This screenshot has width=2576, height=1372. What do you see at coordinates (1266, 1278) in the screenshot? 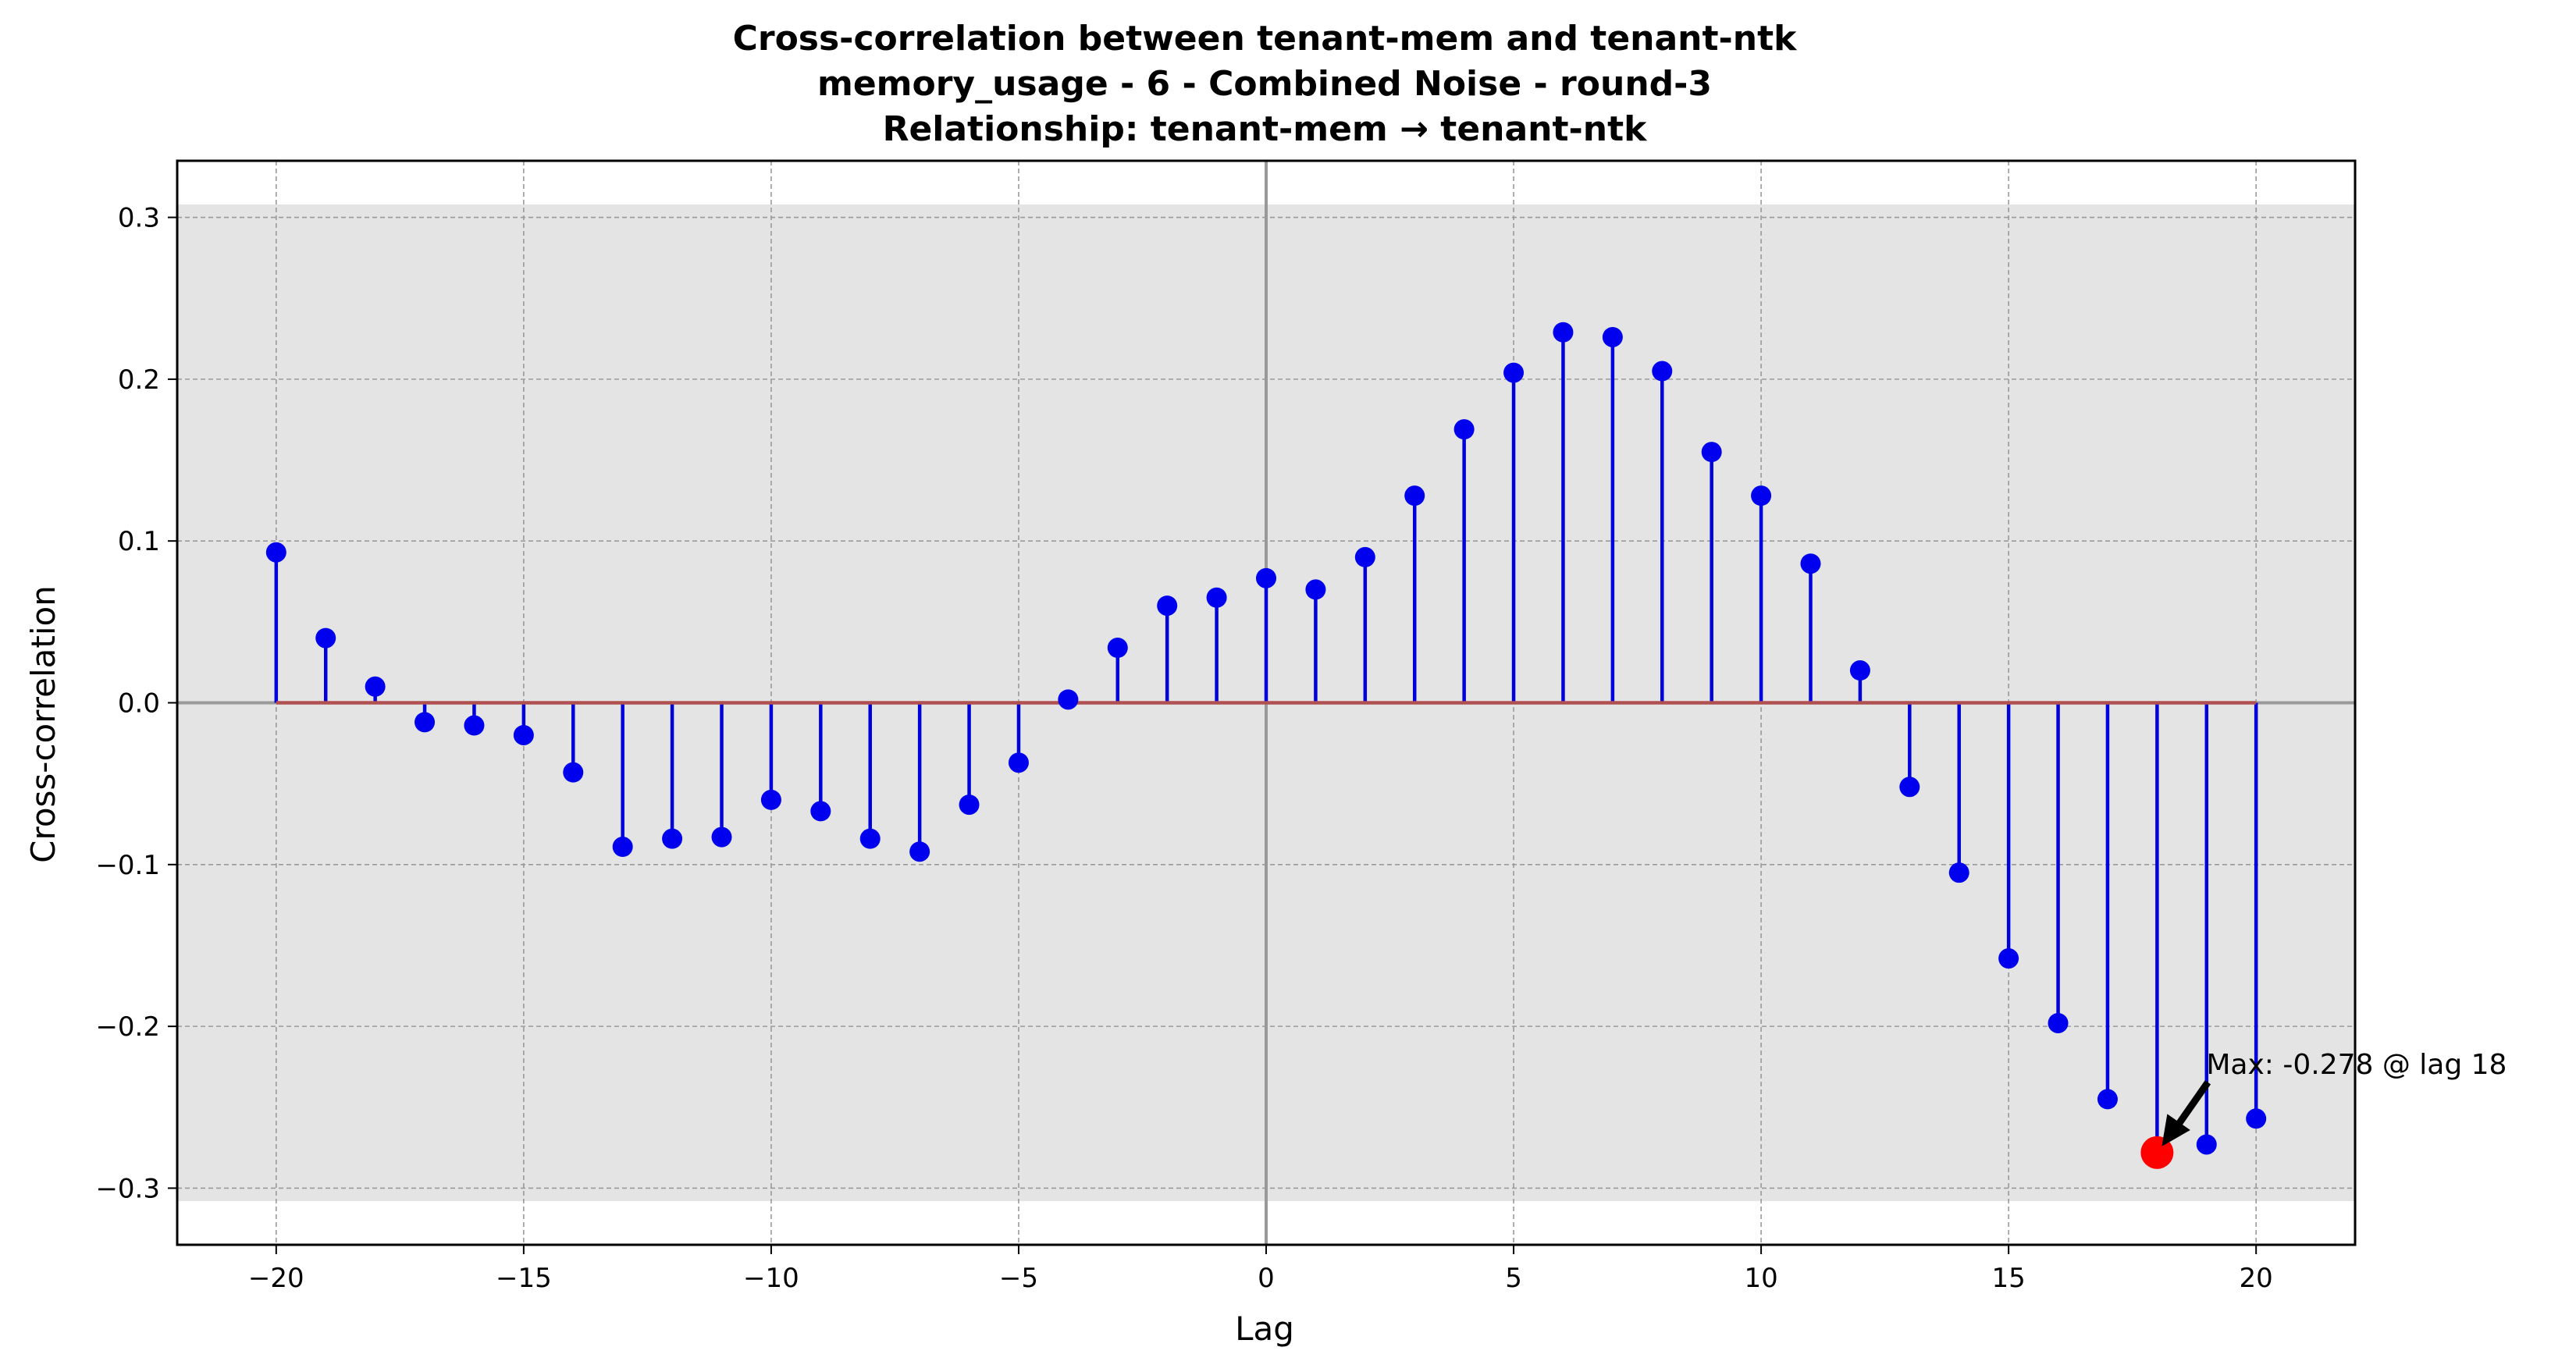
I see `x-tick-label: 0` at bounding box center [1266, 1278].